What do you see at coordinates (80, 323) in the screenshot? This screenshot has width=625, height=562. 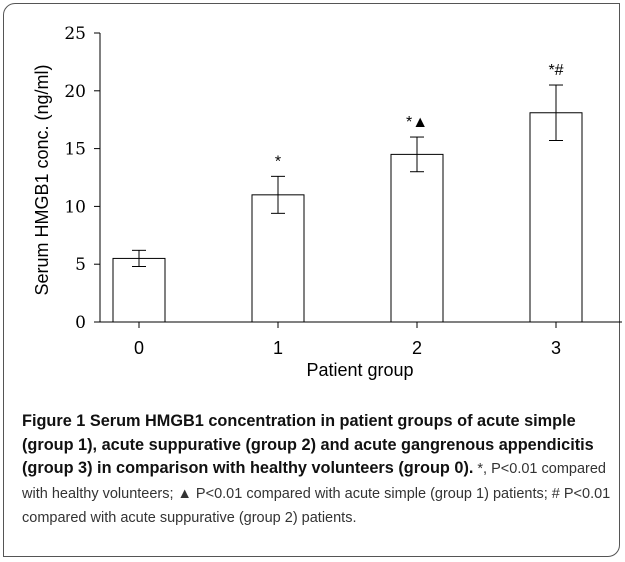 I see `y-tick-label: 0` at bounding box center [80, 323].